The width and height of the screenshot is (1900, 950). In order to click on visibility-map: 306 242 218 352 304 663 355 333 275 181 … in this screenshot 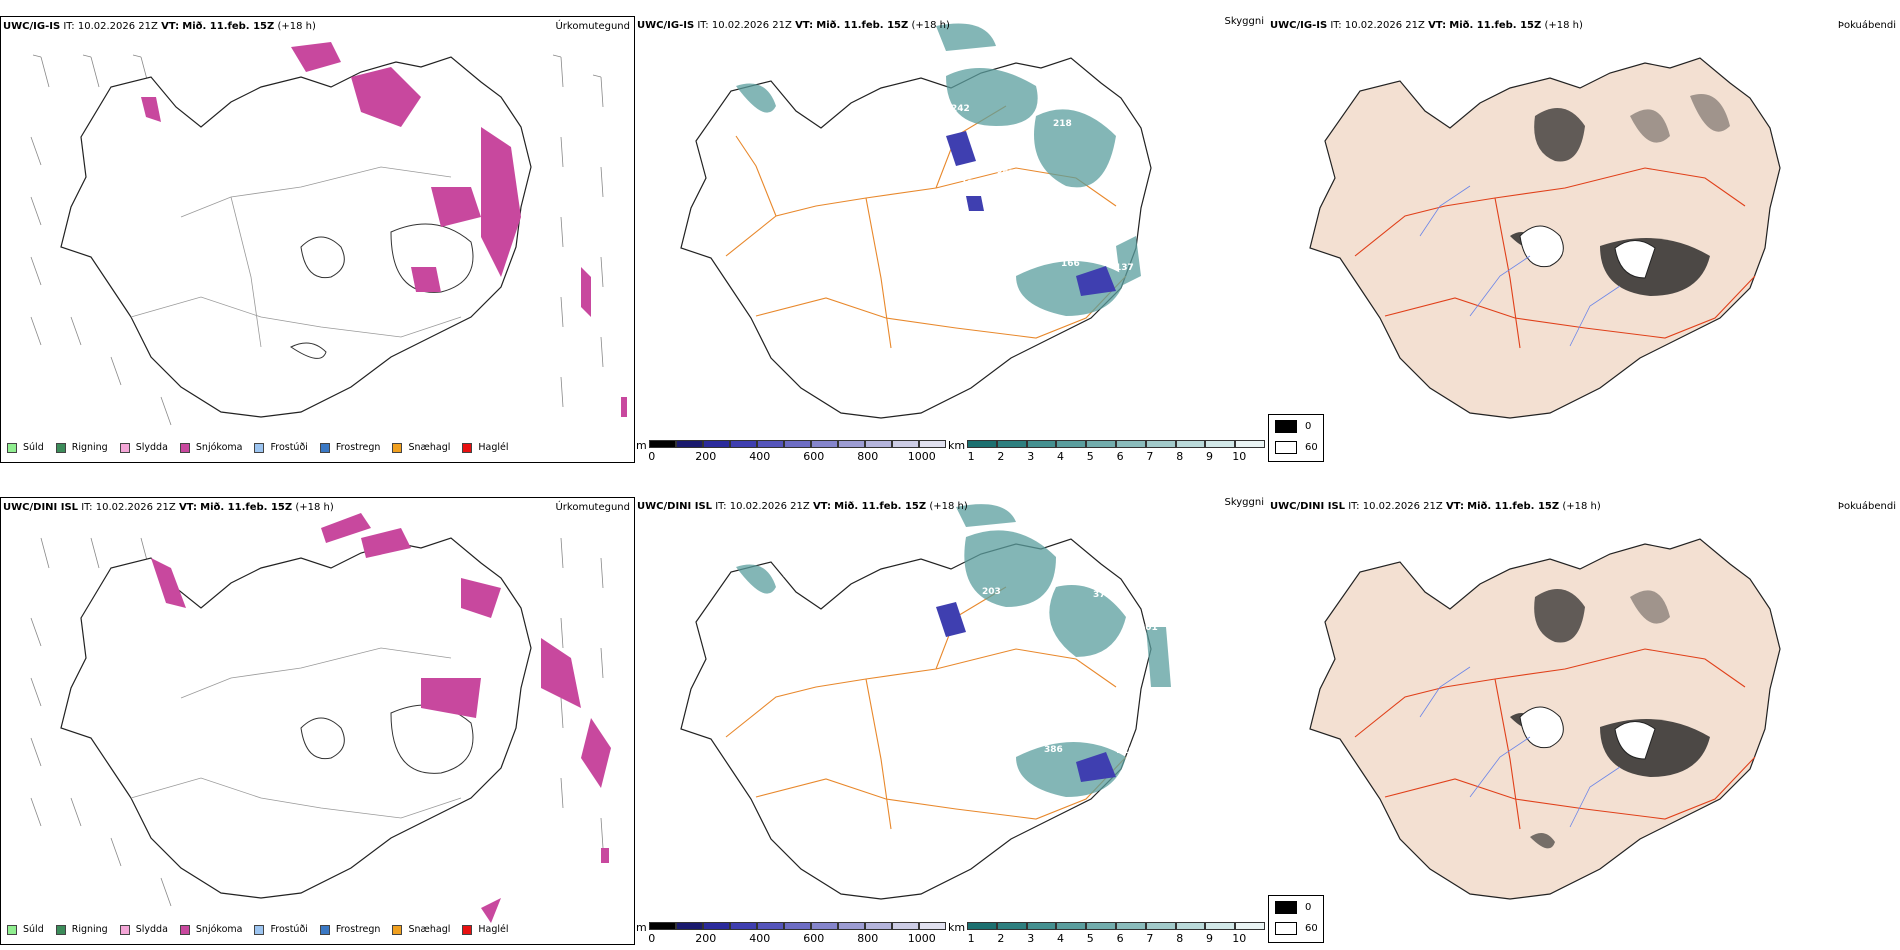, I will do `click(945, 221)`.